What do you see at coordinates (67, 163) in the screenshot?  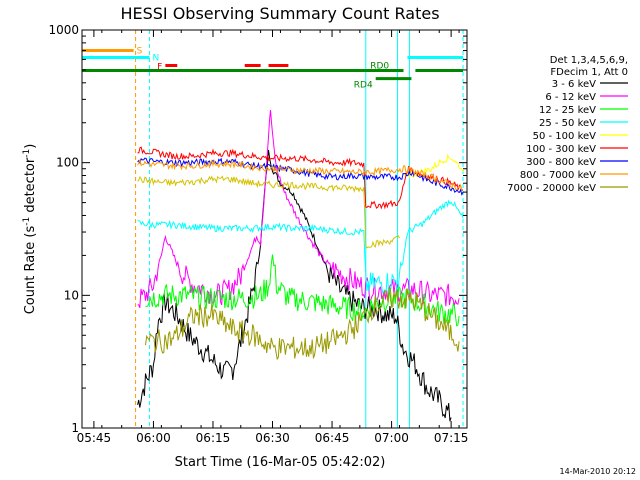 I see `y-tick-label: 100` at bounding box center [67, 163].